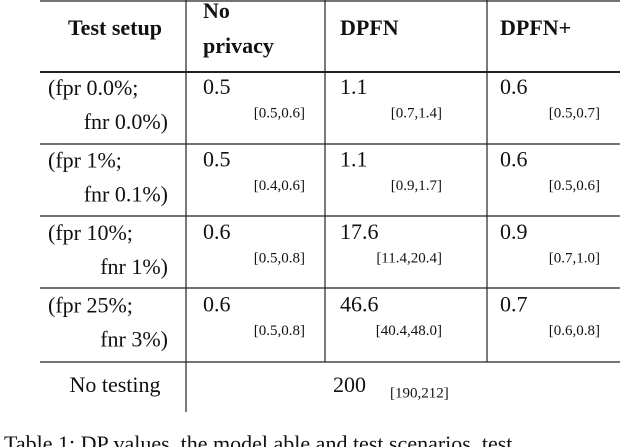 This screenshot has width=640, height=447. I want to click on interval: [0.9,1.7], so click(416, 186).